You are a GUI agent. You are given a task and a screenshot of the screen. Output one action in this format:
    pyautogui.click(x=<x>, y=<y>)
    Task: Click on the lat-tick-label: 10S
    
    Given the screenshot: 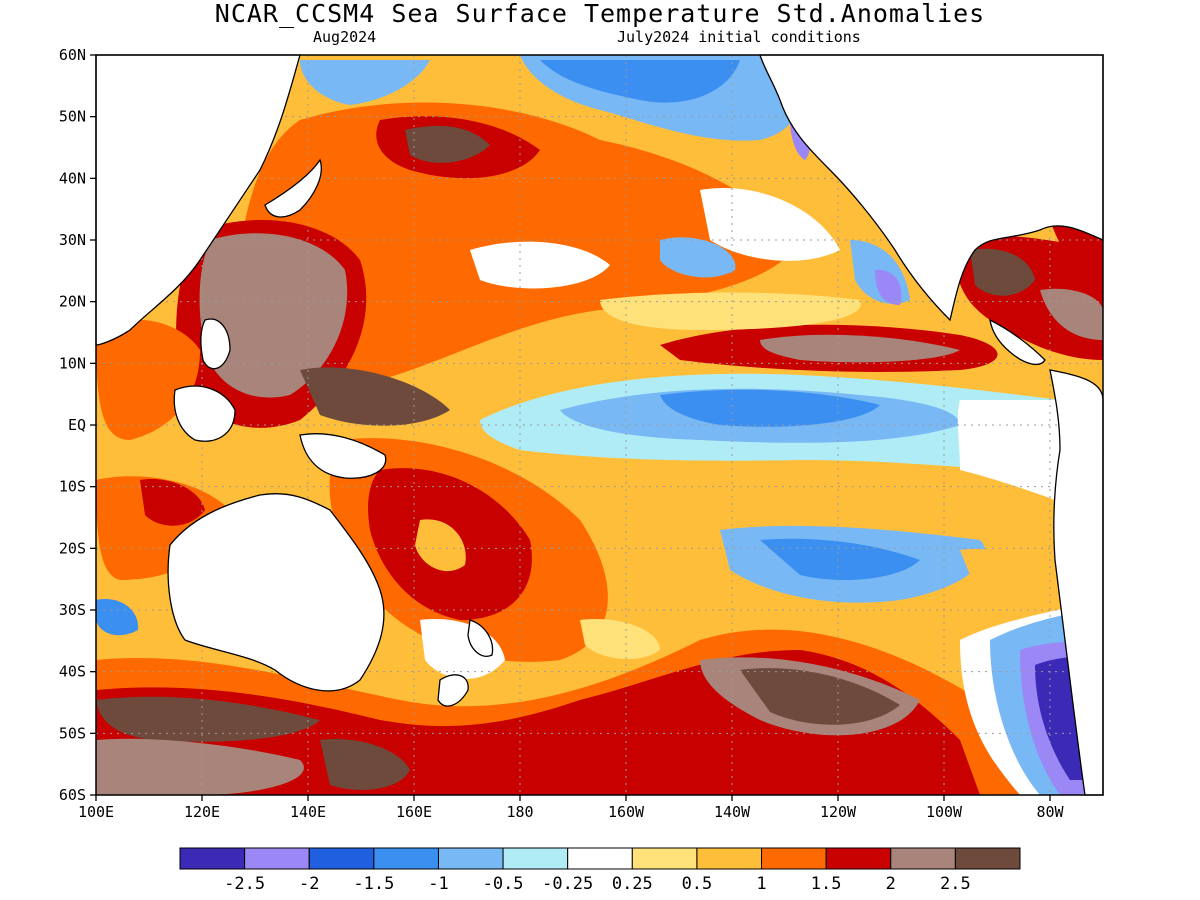 What is the action you would take?
    pyautogui.click(x=72, y=487)
    